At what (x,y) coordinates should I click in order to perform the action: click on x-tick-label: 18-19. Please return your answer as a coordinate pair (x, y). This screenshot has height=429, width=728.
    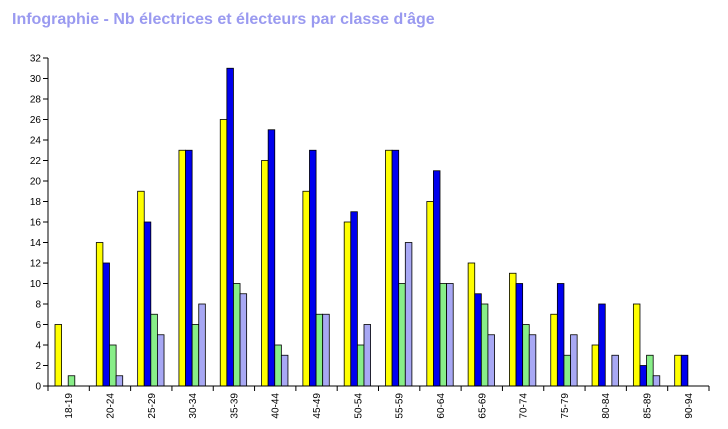
    Looking at the image, I should click on (69, 406).